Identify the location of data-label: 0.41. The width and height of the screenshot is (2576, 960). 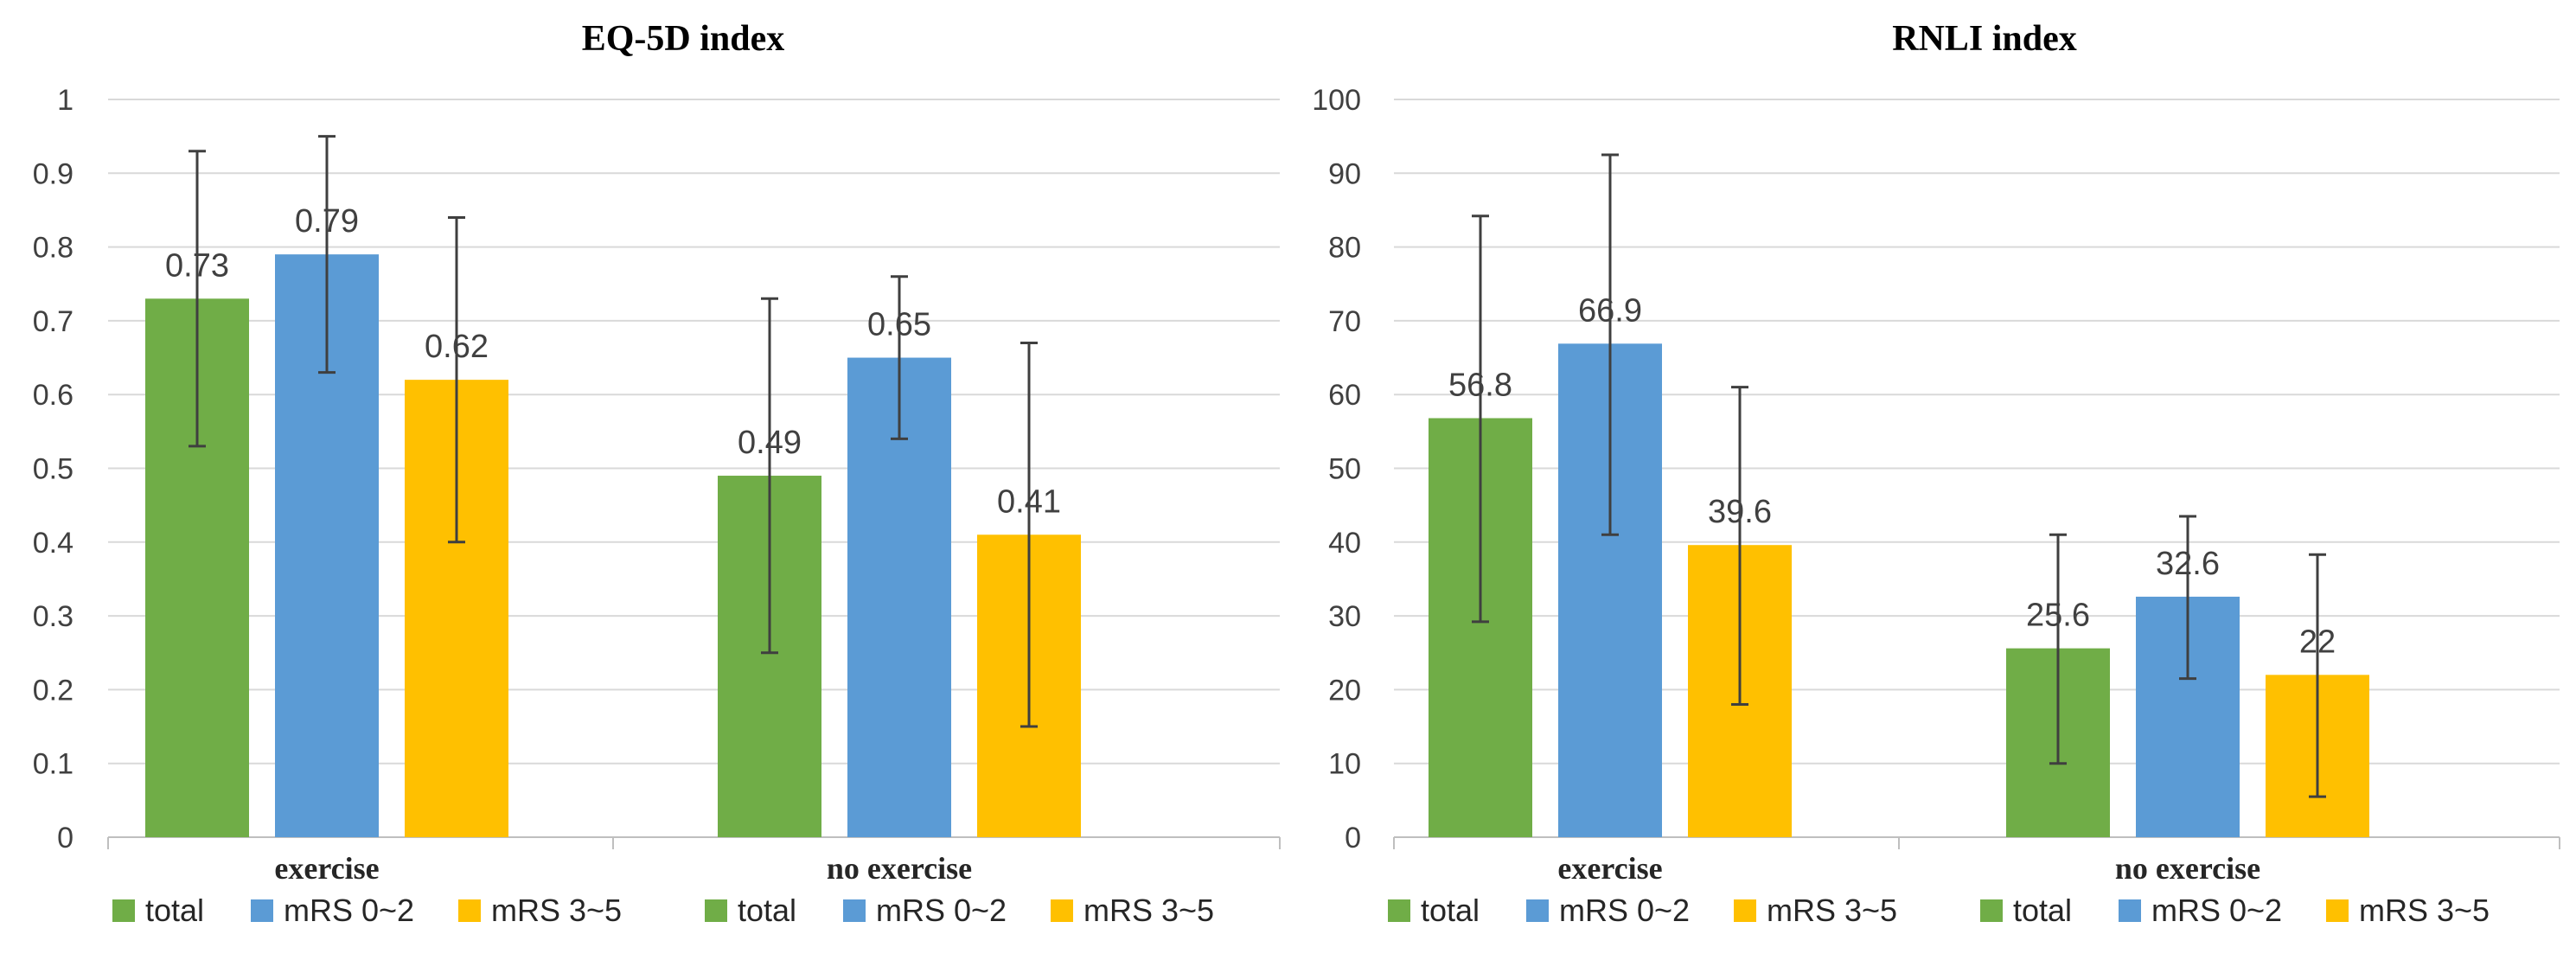
(1029, 501).